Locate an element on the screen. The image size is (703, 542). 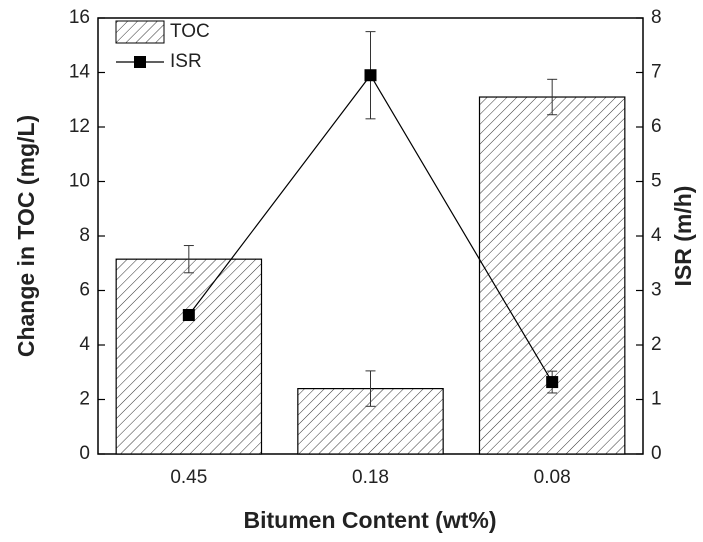
y-tick-label: 14 is located at coordinates (80, 72).